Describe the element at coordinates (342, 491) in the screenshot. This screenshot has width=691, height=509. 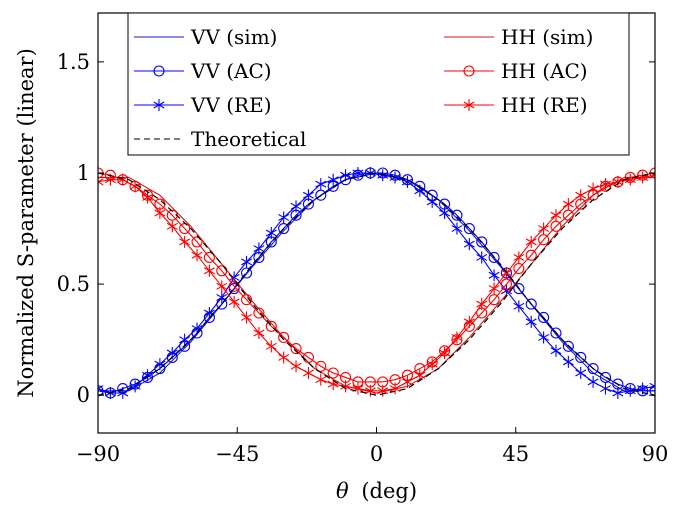
I see `x-axis-label-symbol: θ` at that location.